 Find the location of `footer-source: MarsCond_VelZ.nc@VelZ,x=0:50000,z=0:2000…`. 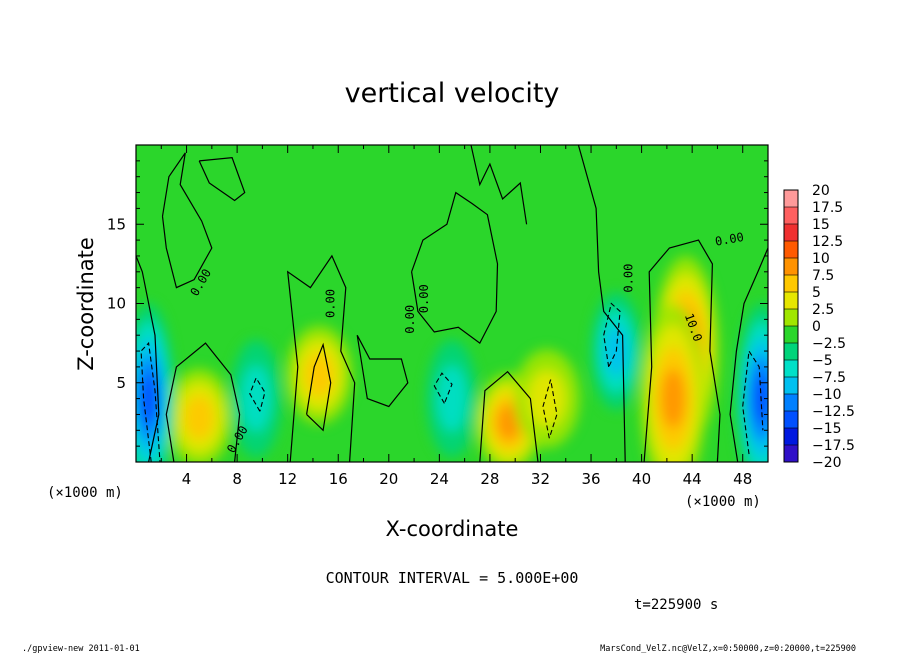

footer-source: MarsCond_VelZ.nc@VelZ,x=0:50000,z=0:2000… is located at coordinates (728, 649).